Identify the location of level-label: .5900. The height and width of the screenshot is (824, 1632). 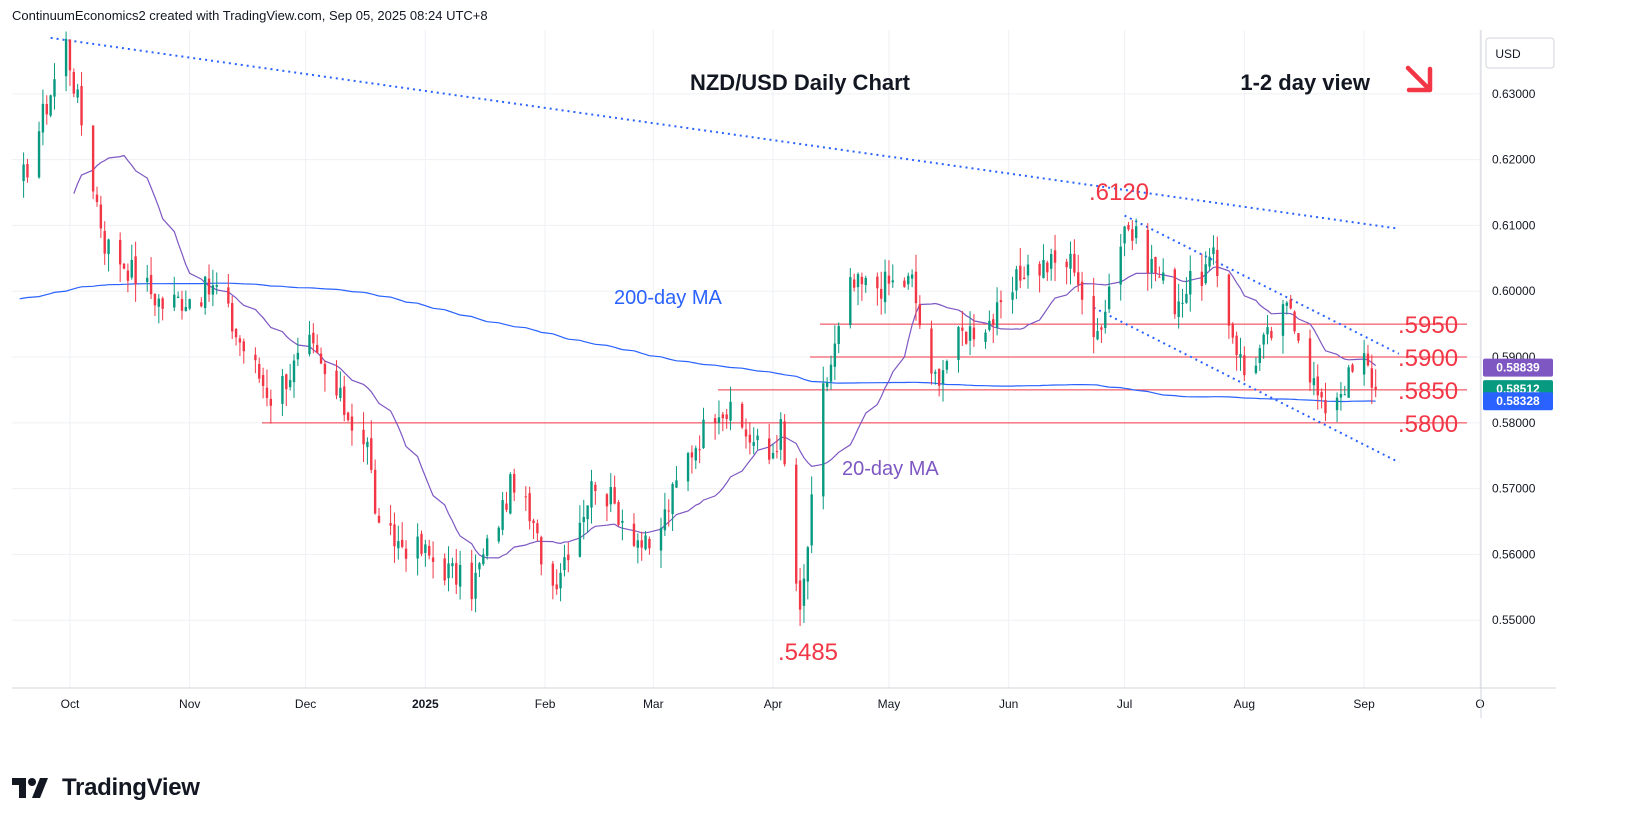
(1428, 358).